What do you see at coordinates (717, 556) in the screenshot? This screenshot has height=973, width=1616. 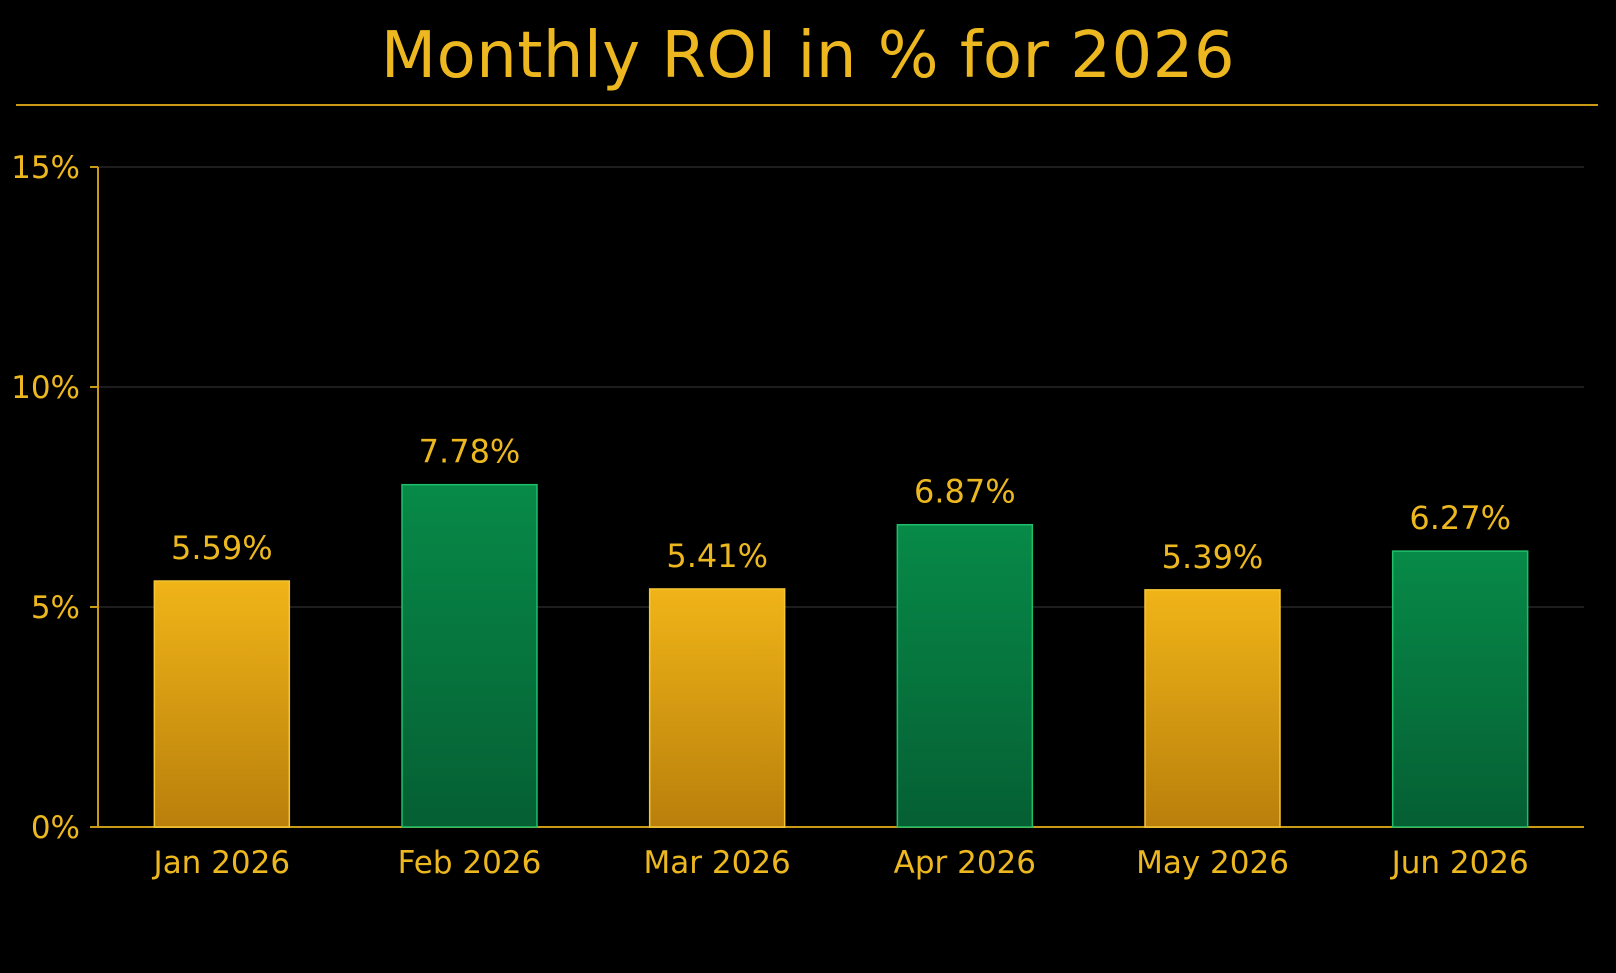 I see `data-label: 5.41%` at bounding box center [717, 556].